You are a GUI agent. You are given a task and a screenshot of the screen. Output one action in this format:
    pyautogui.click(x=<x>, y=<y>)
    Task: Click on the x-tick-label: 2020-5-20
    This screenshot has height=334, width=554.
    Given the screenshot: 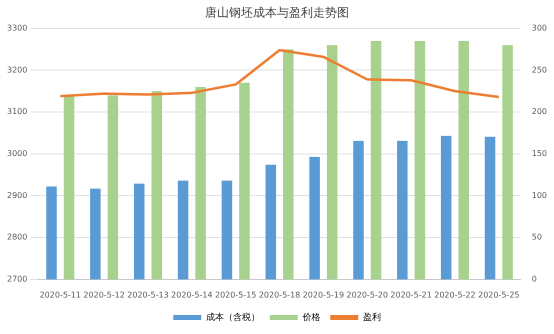 What is the action you would take?
    pyautogui.click(x=367, y=295)
    